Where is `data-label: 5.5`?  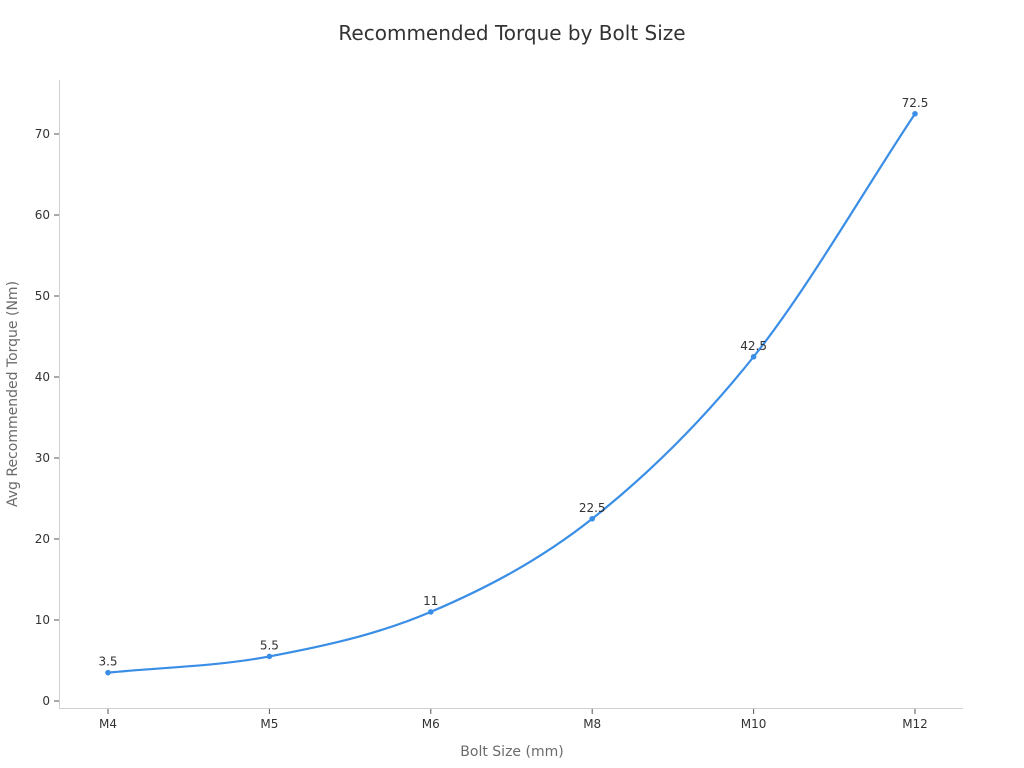
data-label: 5.5 is located at coordinates (269, 645).